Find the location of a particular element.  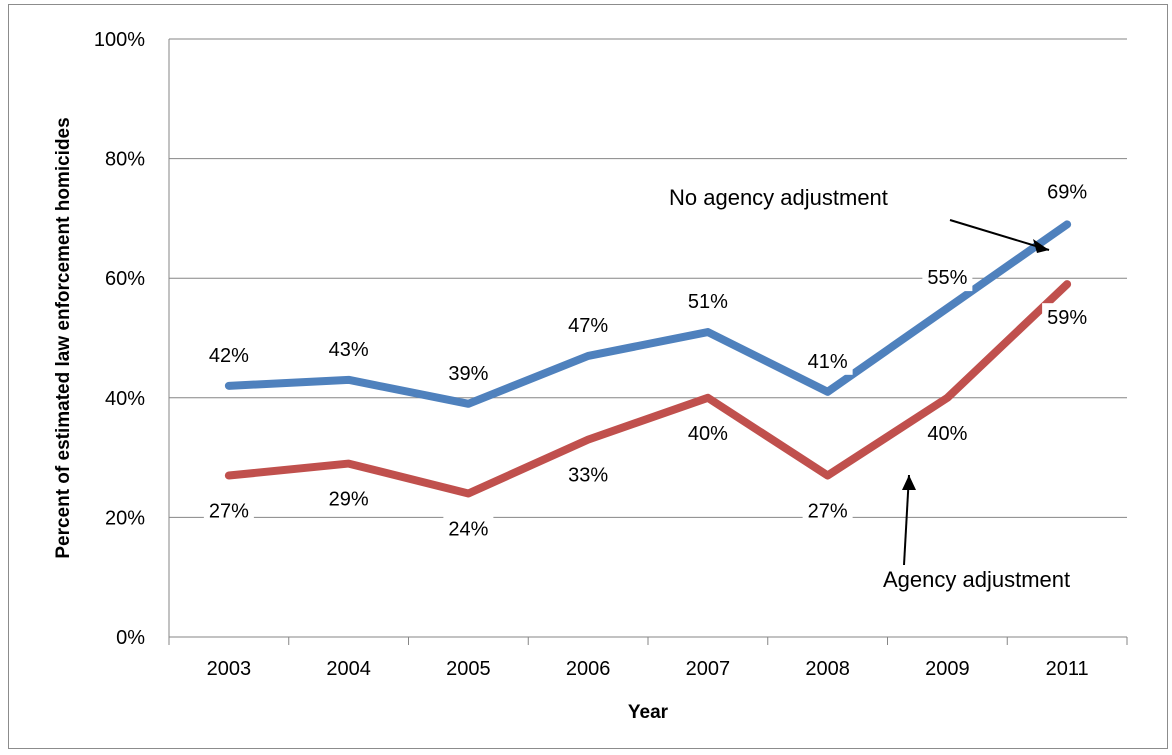

x-tick-label: 2011 is located at coordinates (1067, 669).